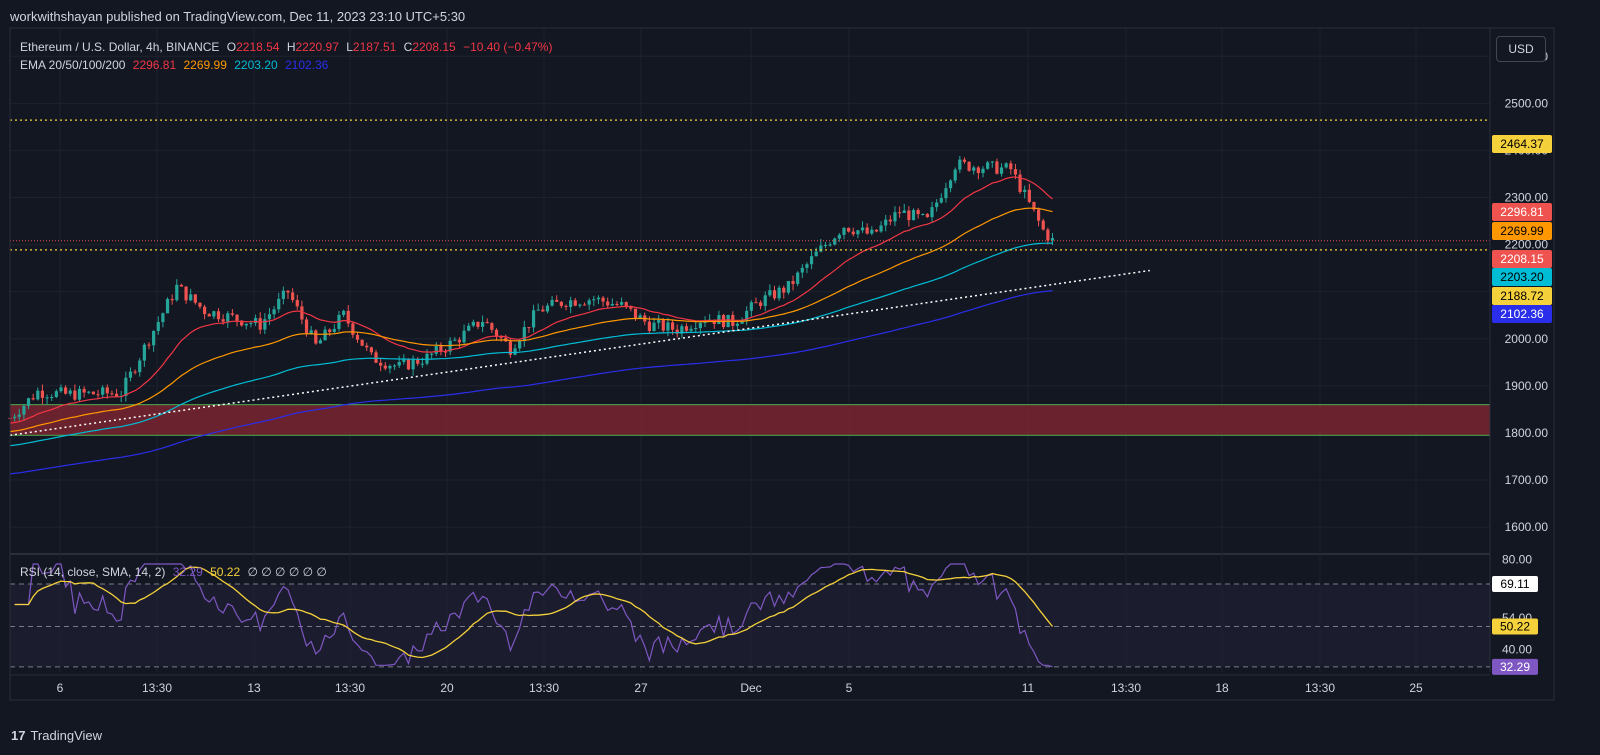 This screenshot has height=755, width=1600. What do you see at coordinates (434, 47) in the screenshot?
I see `close-value: 2208.15` at bounding box center [434, 47].